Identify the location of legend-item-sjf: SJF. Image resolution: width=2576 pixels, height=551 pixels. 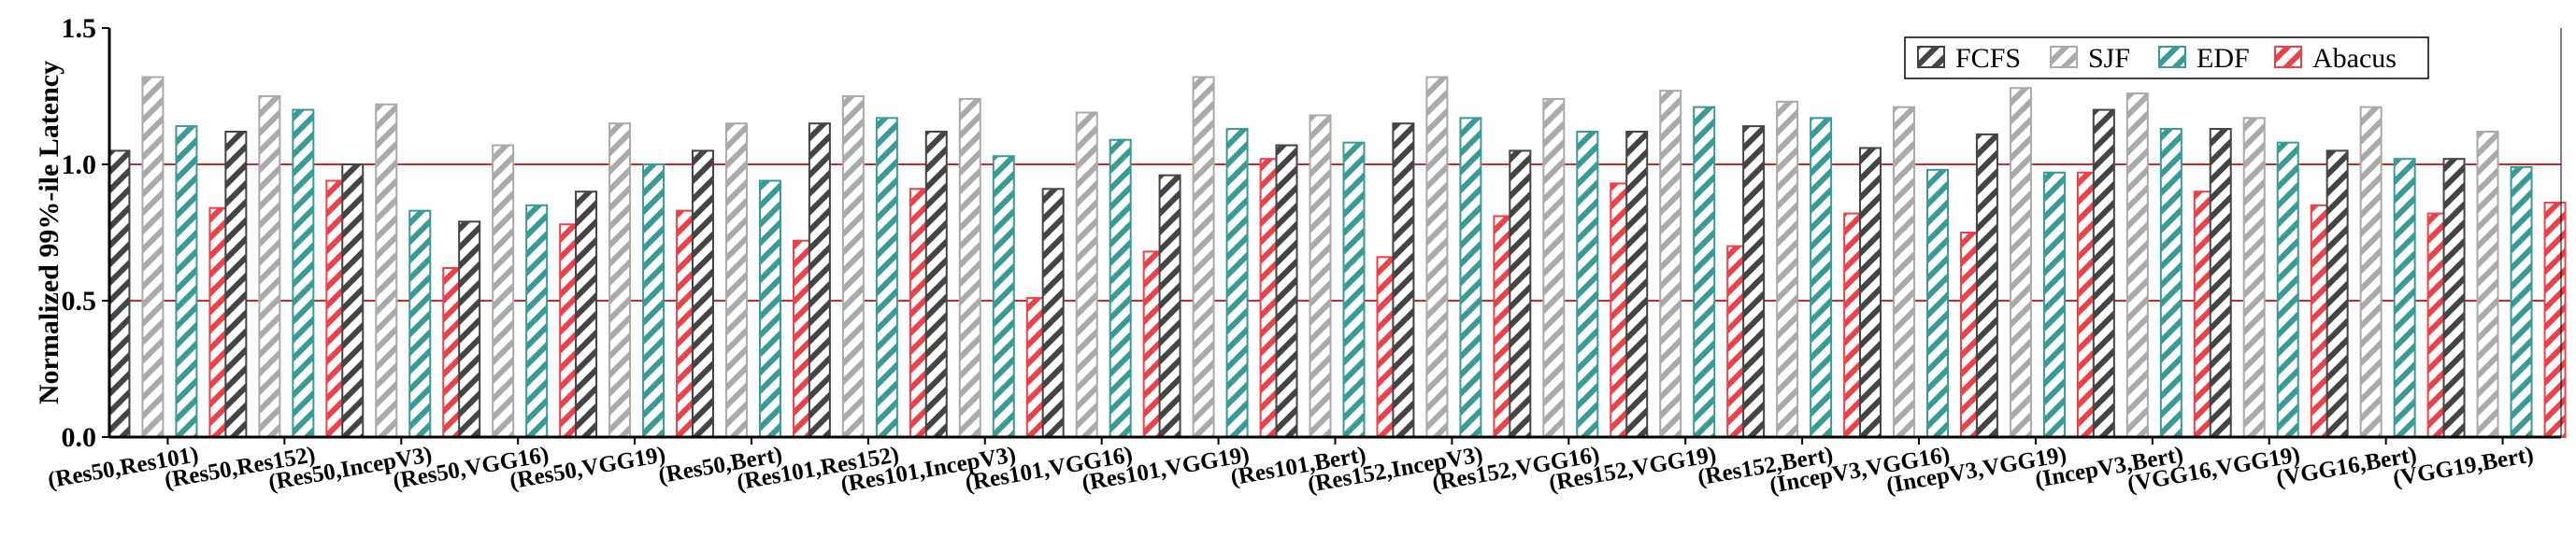
(2090, 58).